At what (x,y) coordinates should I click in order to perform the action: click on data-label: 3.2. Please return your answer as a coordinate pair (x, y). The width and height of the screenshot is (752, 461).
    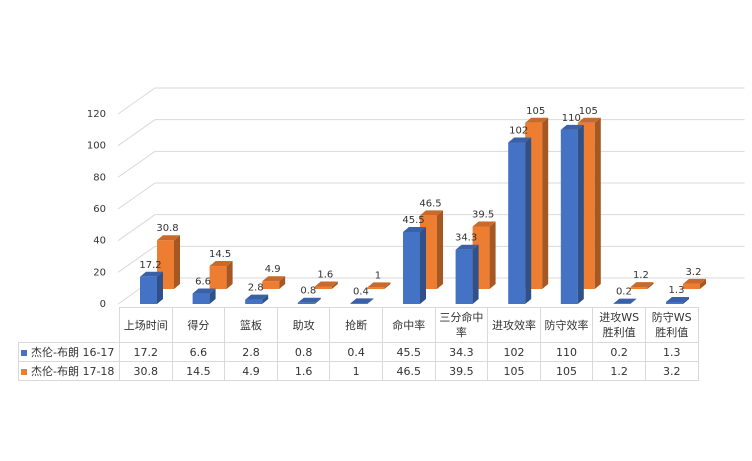
    Looking at the image, I should click on (694, 272).